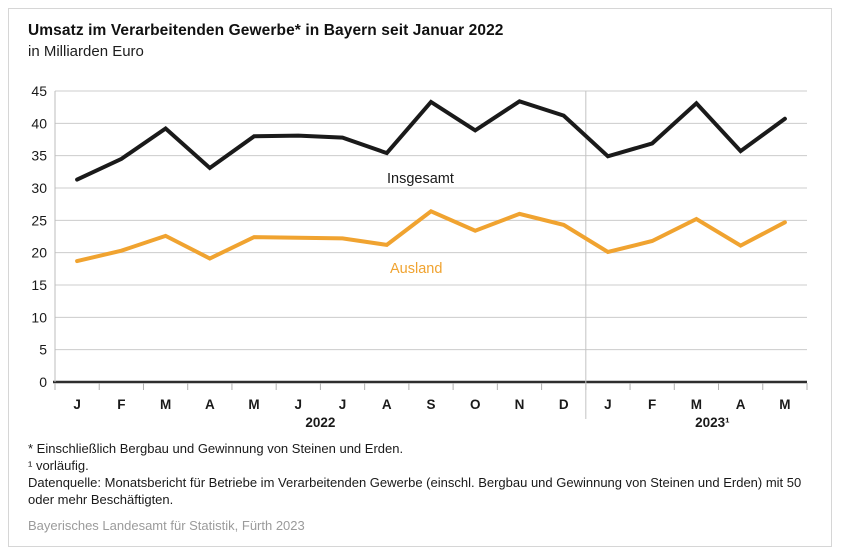 The width and height of the screenshot is (841, 556). I want to click on svg-text: O, so click(475, 404).